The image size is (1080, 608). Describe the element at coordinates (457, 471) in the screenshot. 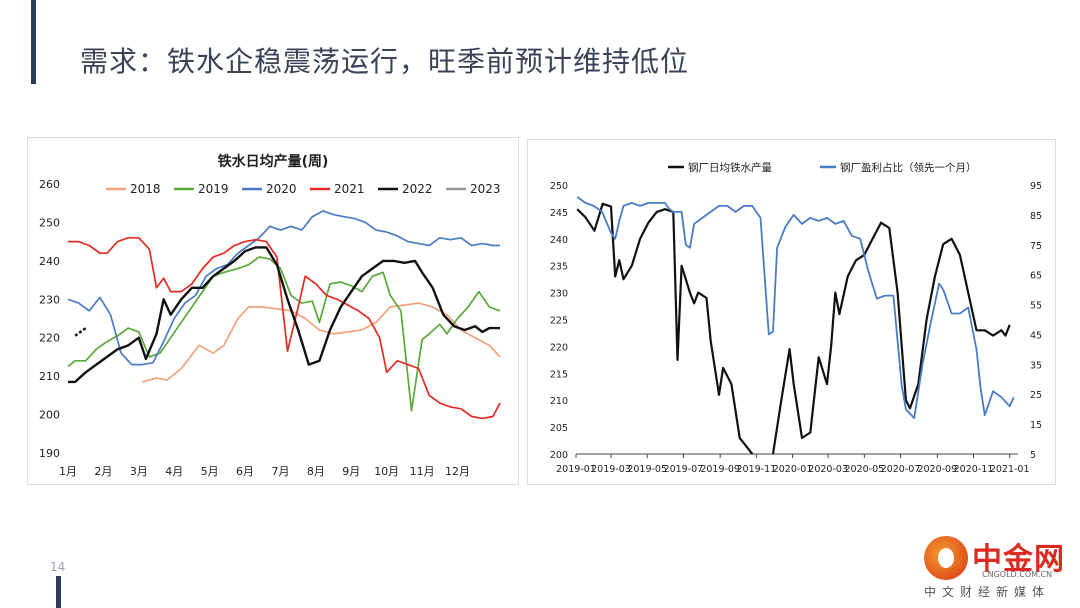

I see `x-tick-label: 12月` at that location.